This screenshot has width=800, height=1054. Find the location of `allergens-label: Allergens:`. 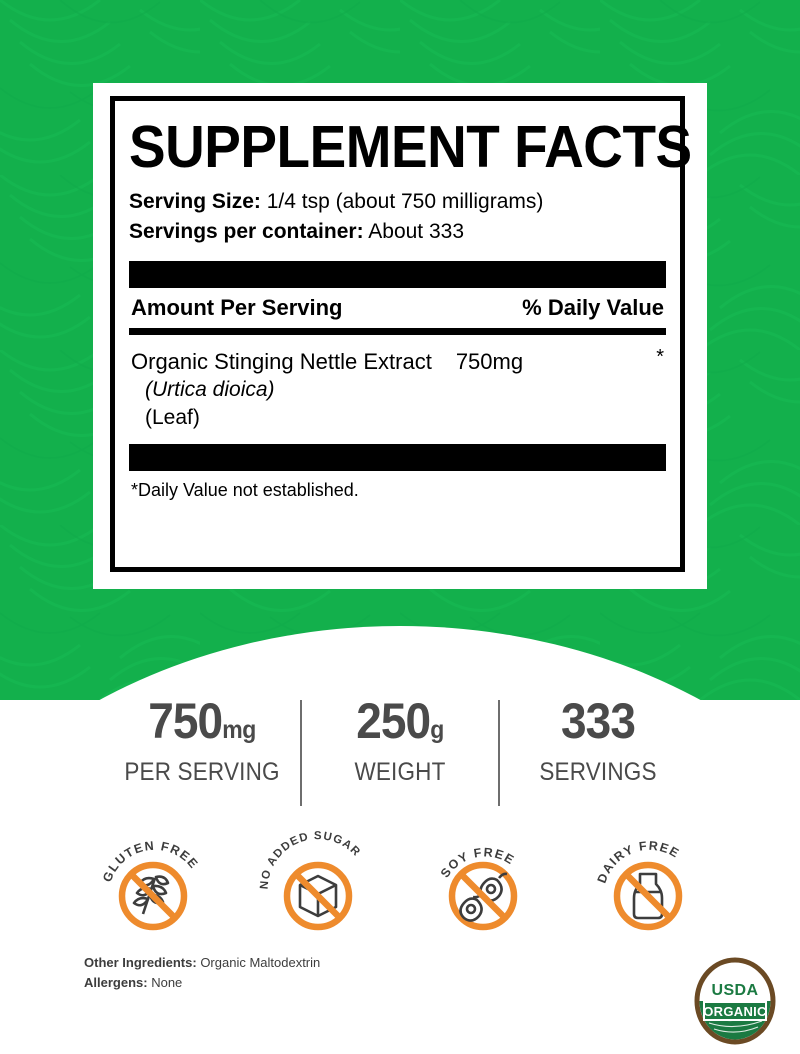

allergens-label: Allergens: is located at coordinates (116, 982).